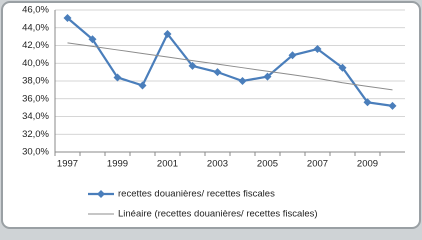  What do you see at coordinates (35, 134) in the screenshot?
I see `y-tick-label: 32,0%` at bounding box center [35, 134].